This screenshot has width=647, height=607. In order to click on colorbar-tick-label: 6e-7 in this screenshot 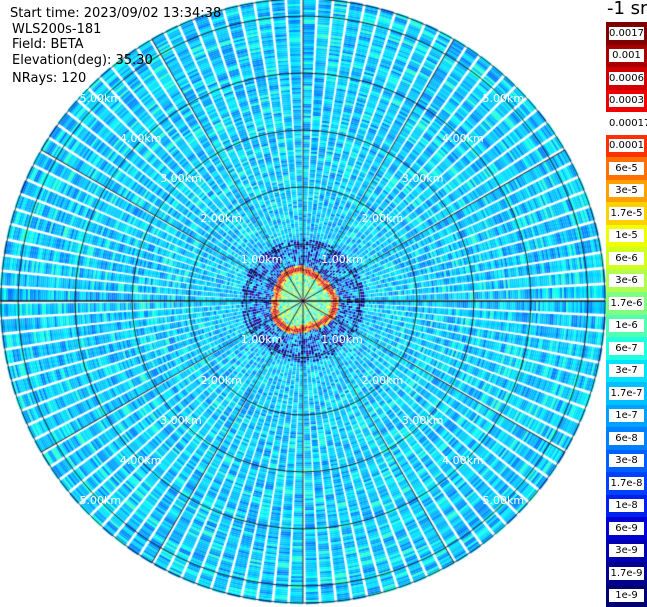, I will do `click(626, 348)`.